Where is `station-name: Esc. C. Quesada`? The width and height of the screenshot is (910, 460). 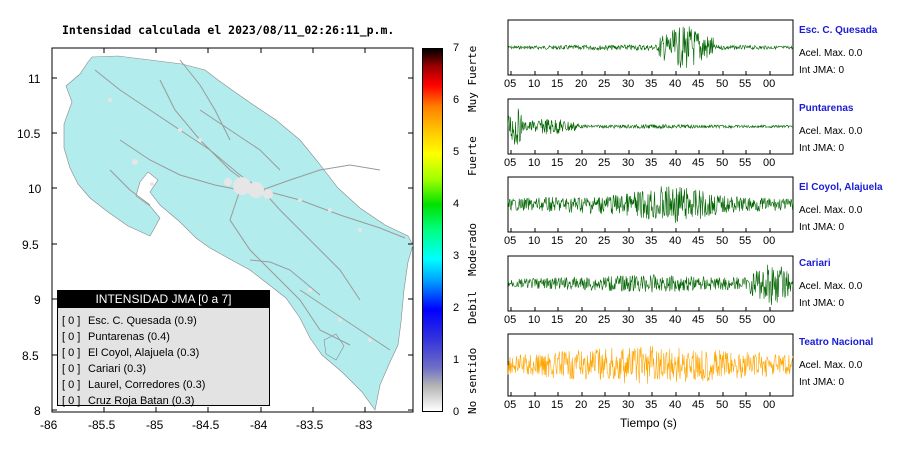
station-name: Esc. C. Quesada is located at coordinates (838, 30).